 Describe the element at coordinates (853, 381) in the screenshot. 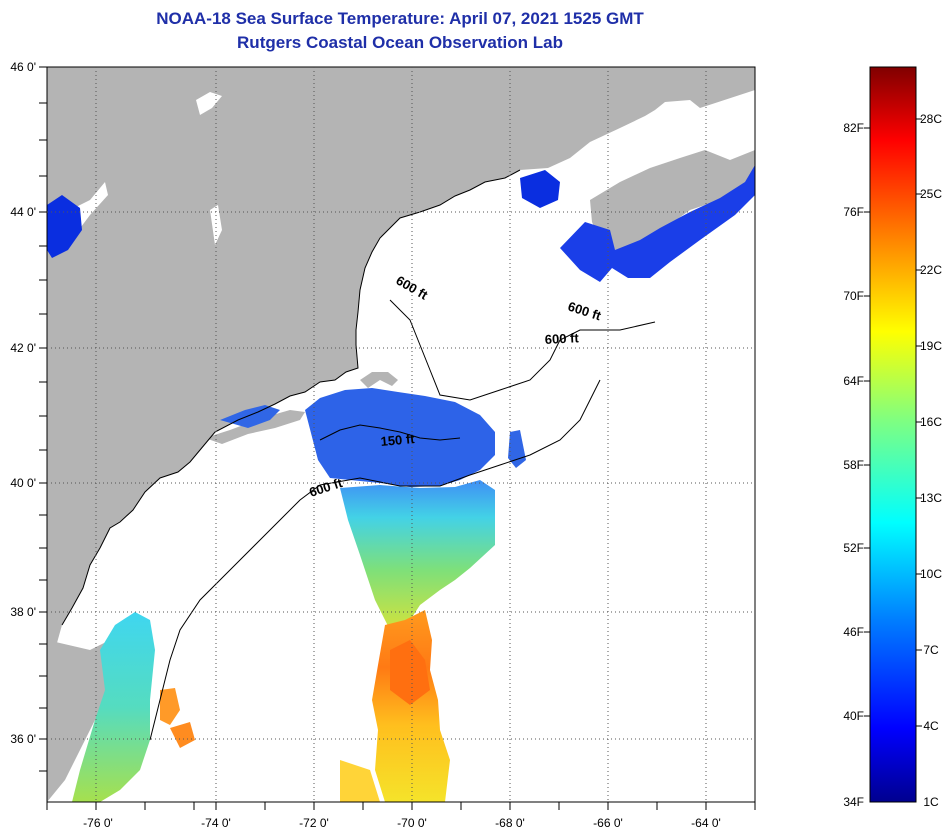

I see `colorbar-f-label: 64F` at that location.